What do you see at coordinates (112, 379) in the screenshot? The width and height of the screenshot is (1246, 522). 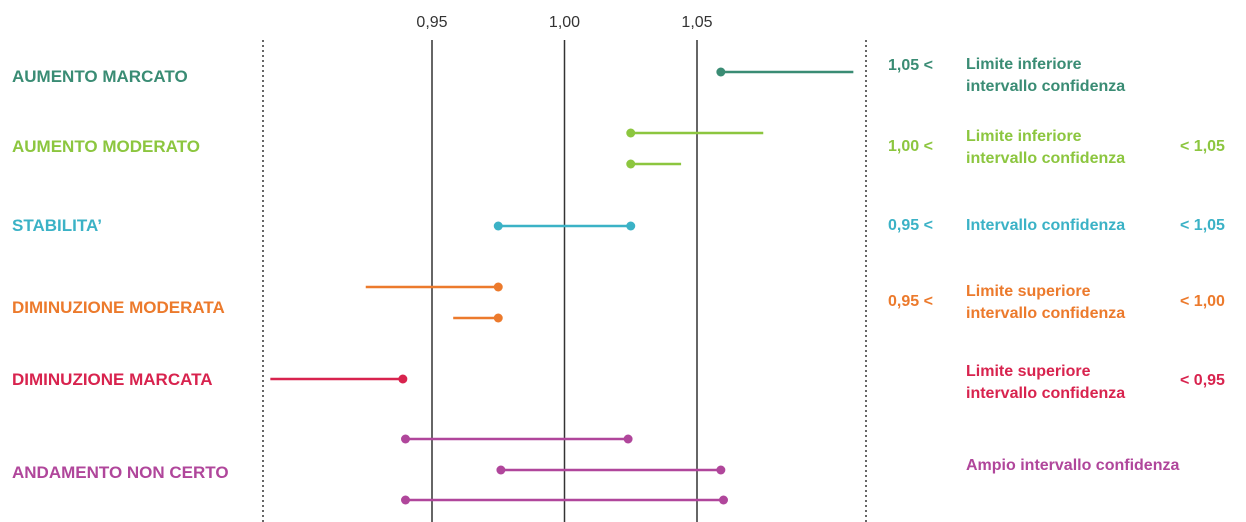 I see `category-label-diminuzione_marcata: DIMINUZIONE MARCATA` at bounding box center [112, 379].